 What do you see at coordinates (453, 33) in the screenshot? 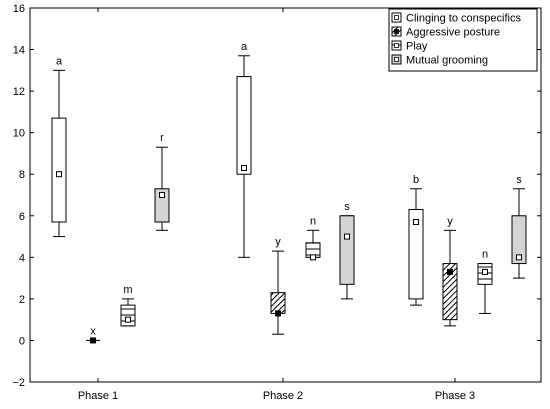
I see `legend-label: Aggressive posture` at bounding box center [453, 33].